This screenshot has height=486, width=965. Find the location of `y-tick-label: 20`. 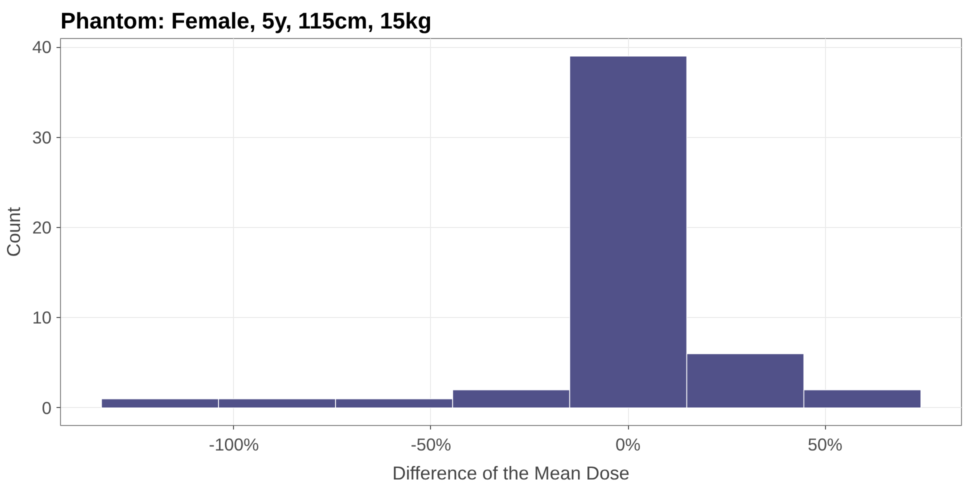

y-tick-label: 20 is located at coordinates (42, 227).